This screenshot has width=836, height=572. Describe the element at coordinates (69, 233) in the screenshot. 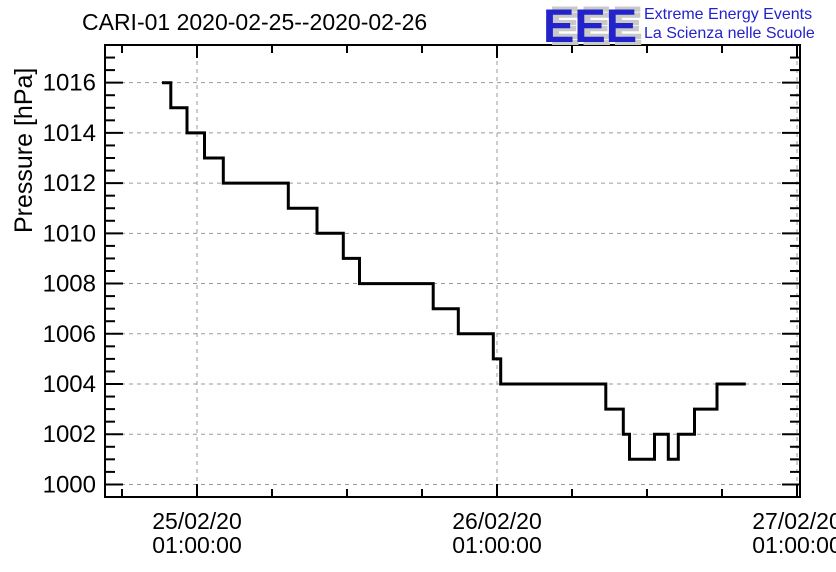

I see `y-tick-label: 1010` at that location.